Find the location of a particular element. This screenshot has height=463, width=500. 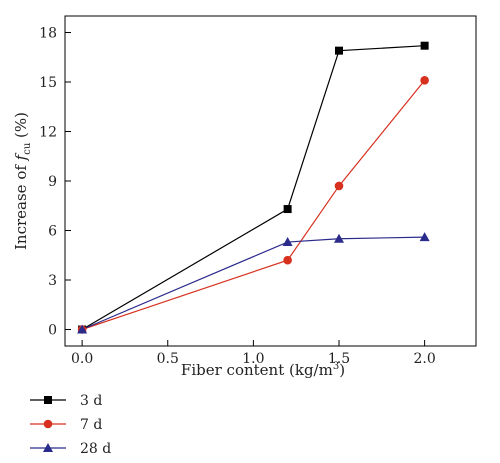

y-axis-title-prefix: Increase of is located at coordinates (21, 205).